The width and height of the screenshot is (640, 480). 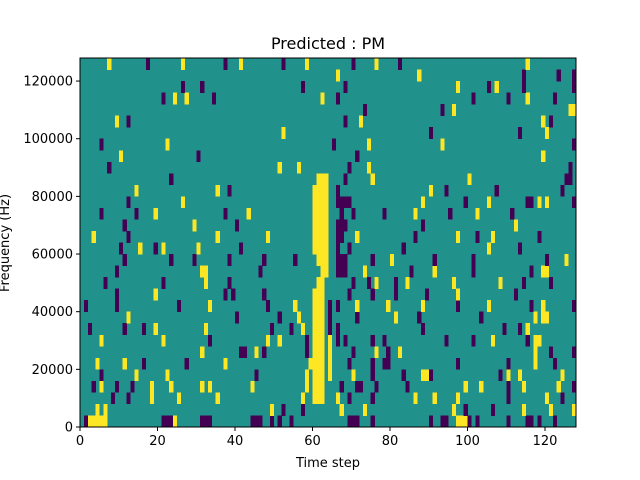 What do you see at coordinates (157, 441) in the screenshot?
I see `x-tick-label: 20` at bounding box center [157, 441].